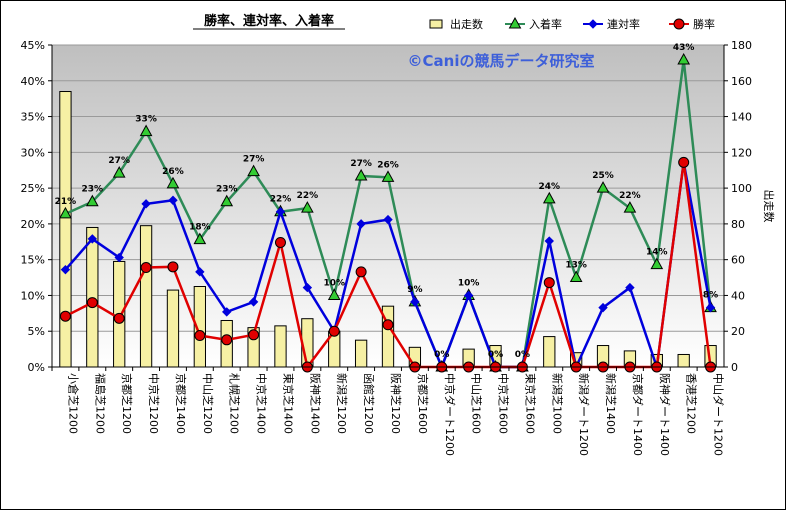 The width and height of the screenshot is (786, 511). I want to click on x-tick-label: 新潟芝1200, so click(342, 403).